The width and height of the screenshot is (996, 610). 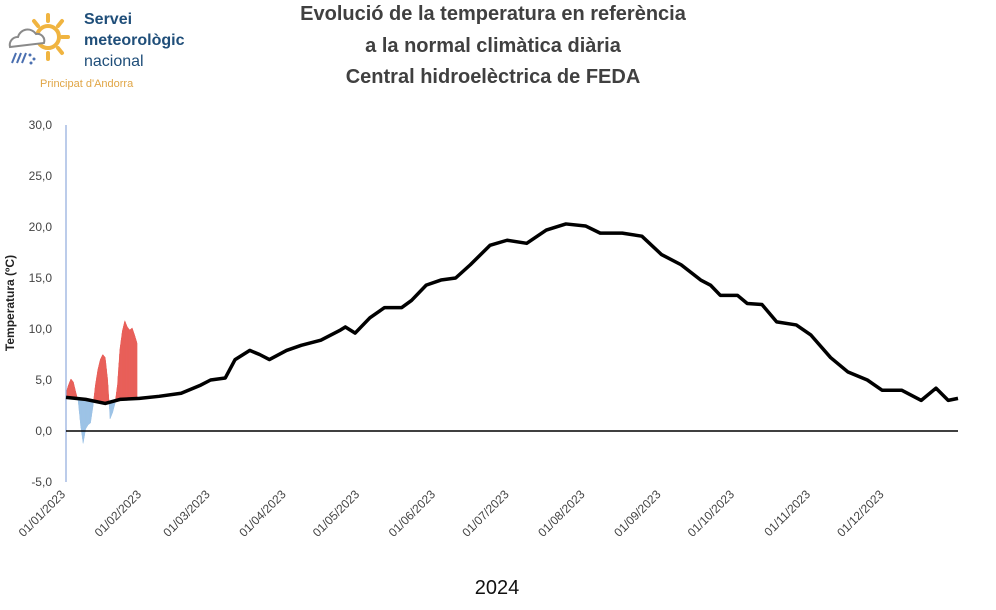 What do you see at coordinates (412, 513) in the screenshot?
I see `x-tick-label: 01/06/2023` at bounding box center [412, 513].